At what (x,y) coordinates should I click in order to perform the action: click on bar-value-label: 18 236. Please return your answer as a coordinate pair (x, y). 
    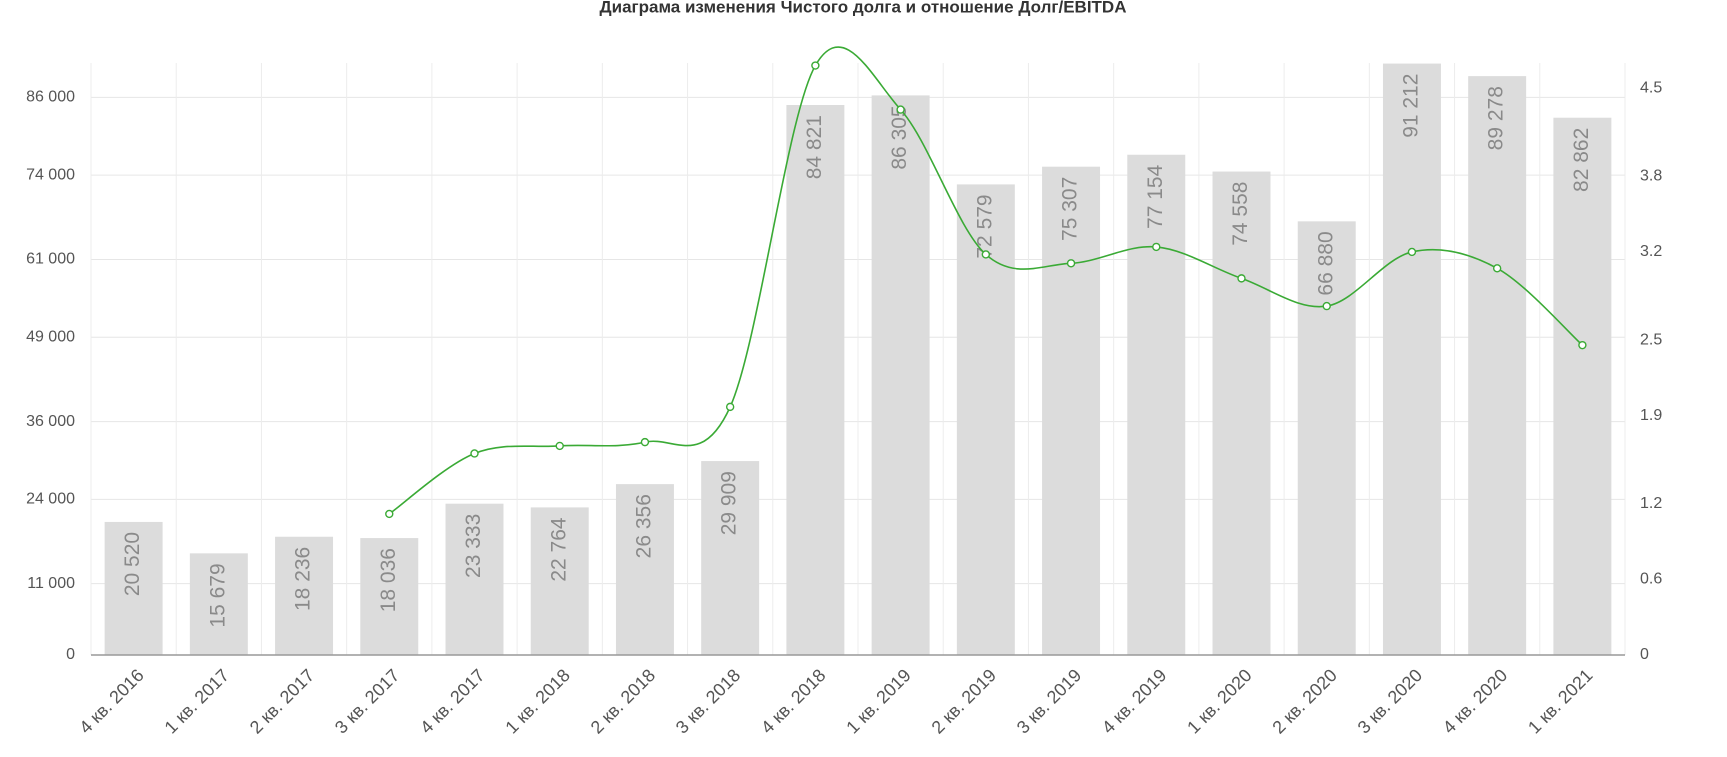
    Looking at the image, I should click on (303, 579).